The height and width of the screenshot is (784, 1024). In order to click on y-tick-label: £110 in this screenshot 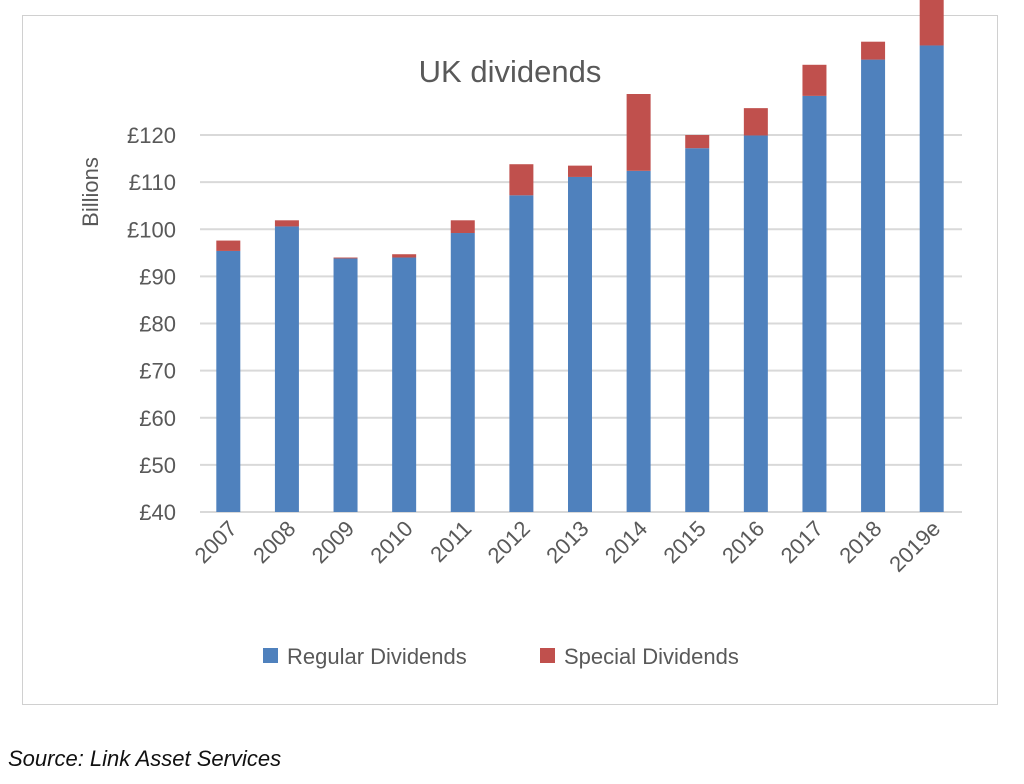, I will do `click(152, 182)`.